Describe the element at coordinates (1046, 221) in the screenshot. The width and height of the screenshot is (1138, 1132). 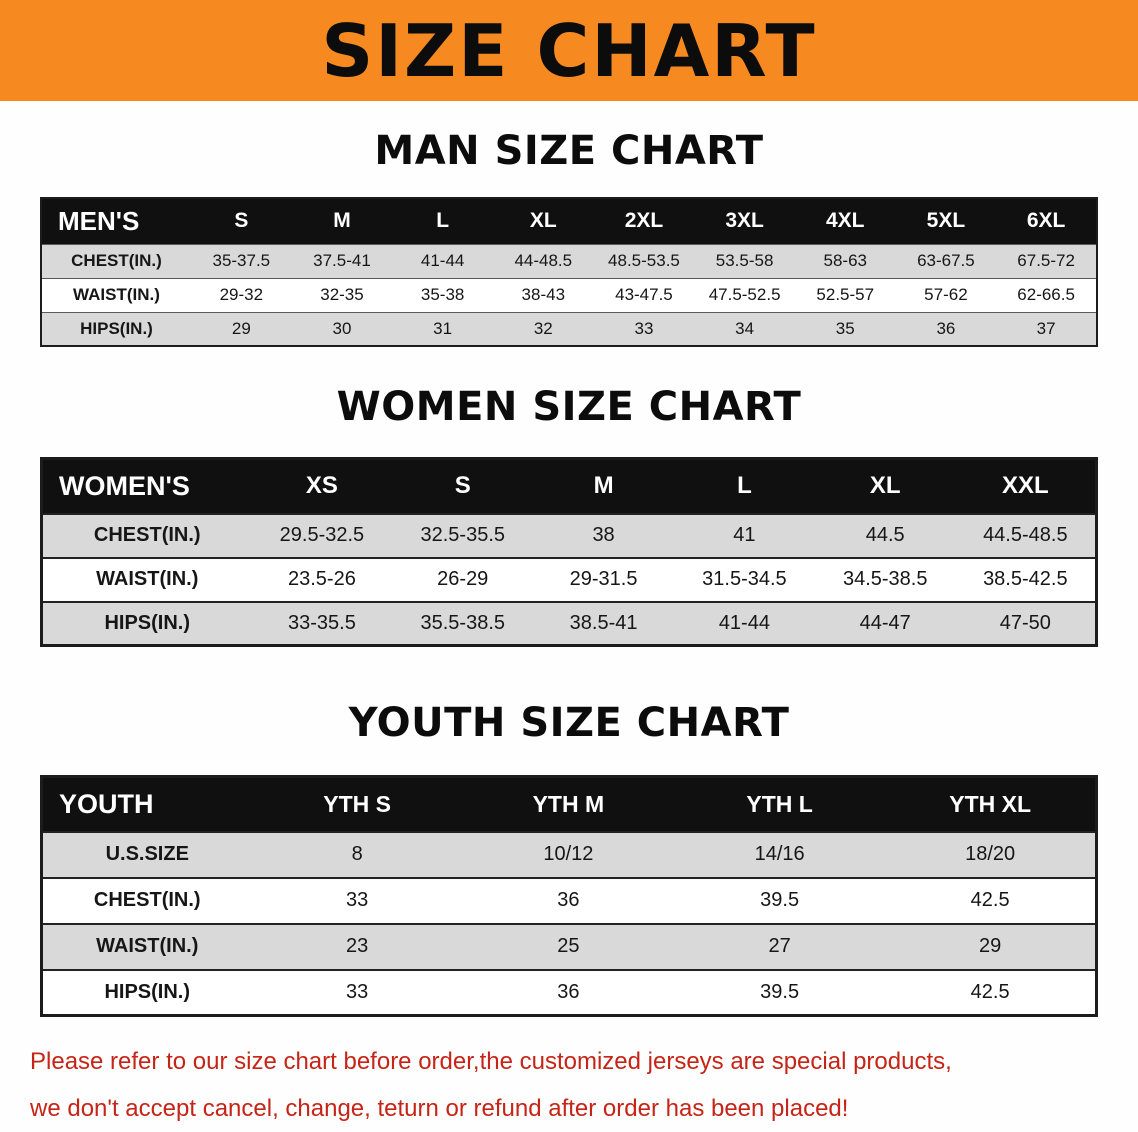
I see `size-header-cell: 6XL` at that location.